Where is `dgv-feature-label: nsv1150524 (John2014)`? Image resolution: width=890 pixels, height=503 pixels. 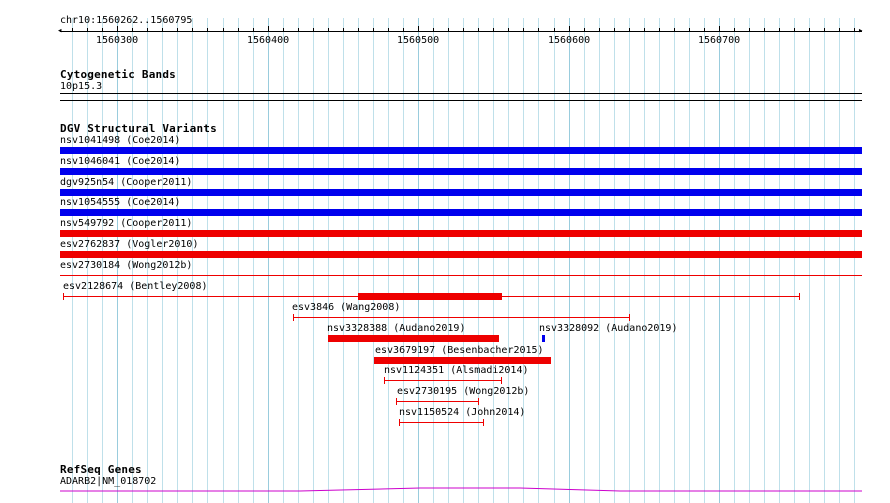 dgv-feature-label: nsv1150524 (John2014) is located at coordinates (462, 412).